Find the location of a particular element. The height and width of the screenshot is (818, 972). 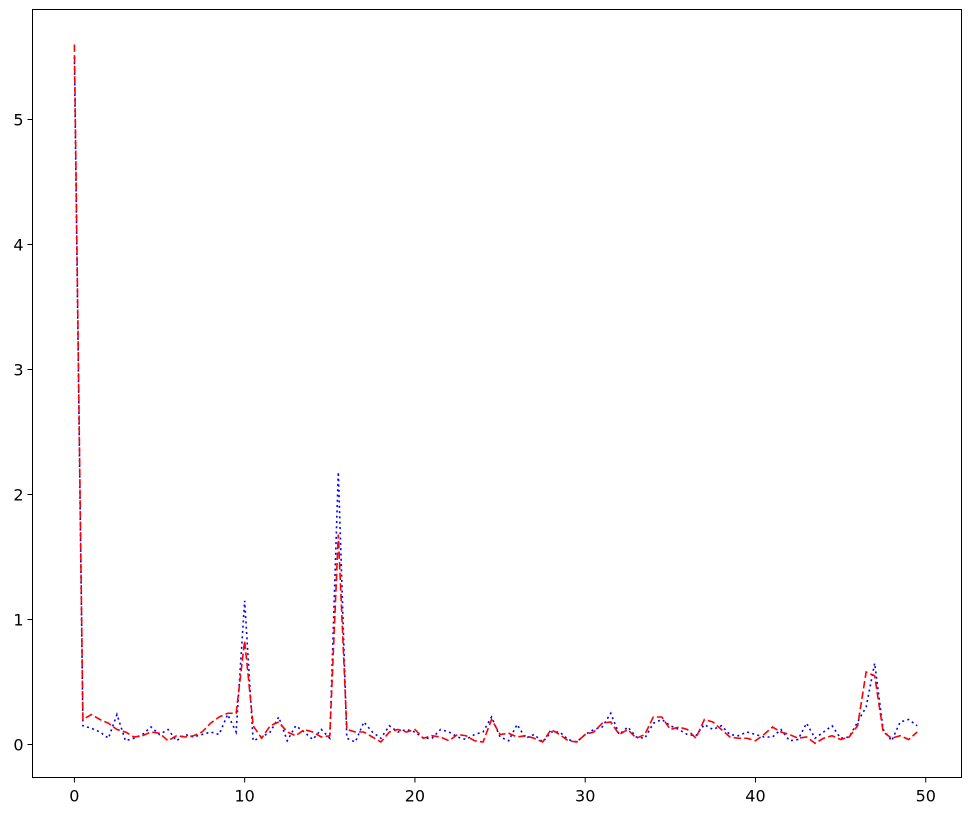

y-tick-label: 0 is located at coordinates (18, 745).